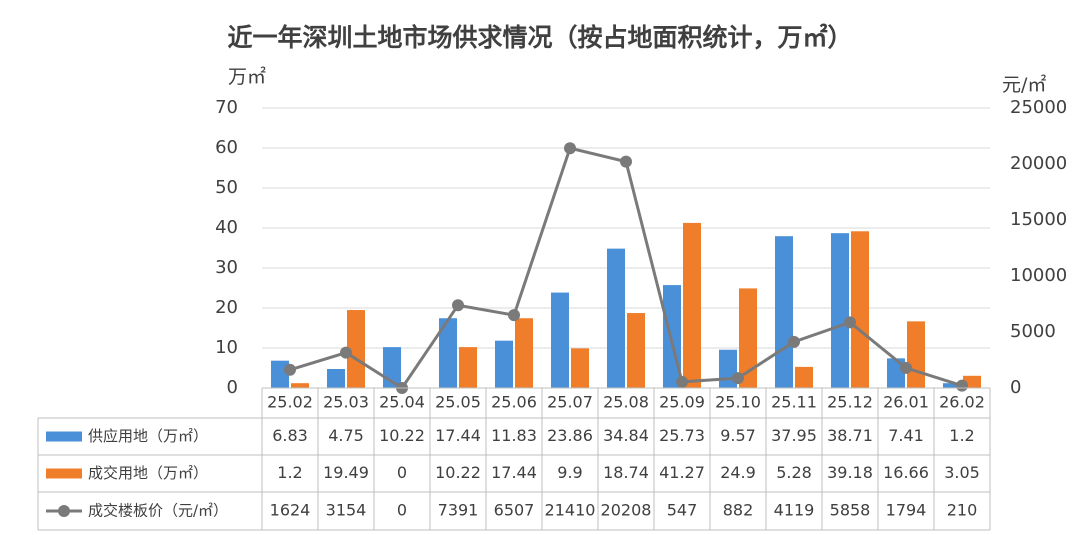 The width and height of the screenshot is (1080, 535). Describe the element at coordinates (226, 147) in the screenshot. I see `left-axis-tick: 60` at that location.